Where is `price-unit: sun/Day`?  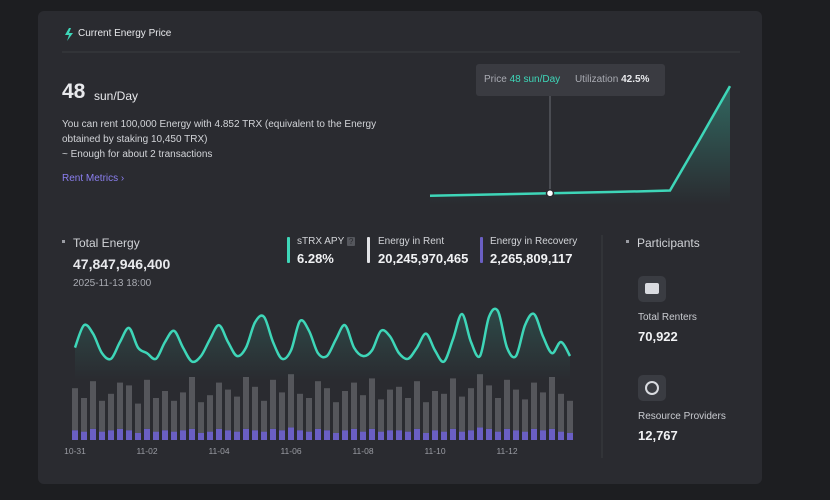 price-unit: sun/Day is located at coordinates (116, 96).